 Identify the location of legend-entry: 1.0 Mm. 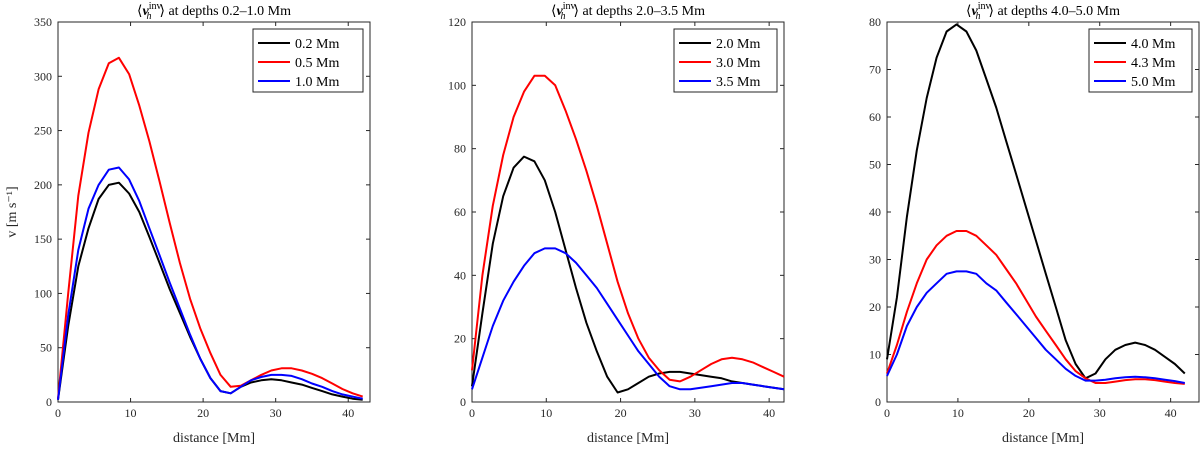
(317, 82).